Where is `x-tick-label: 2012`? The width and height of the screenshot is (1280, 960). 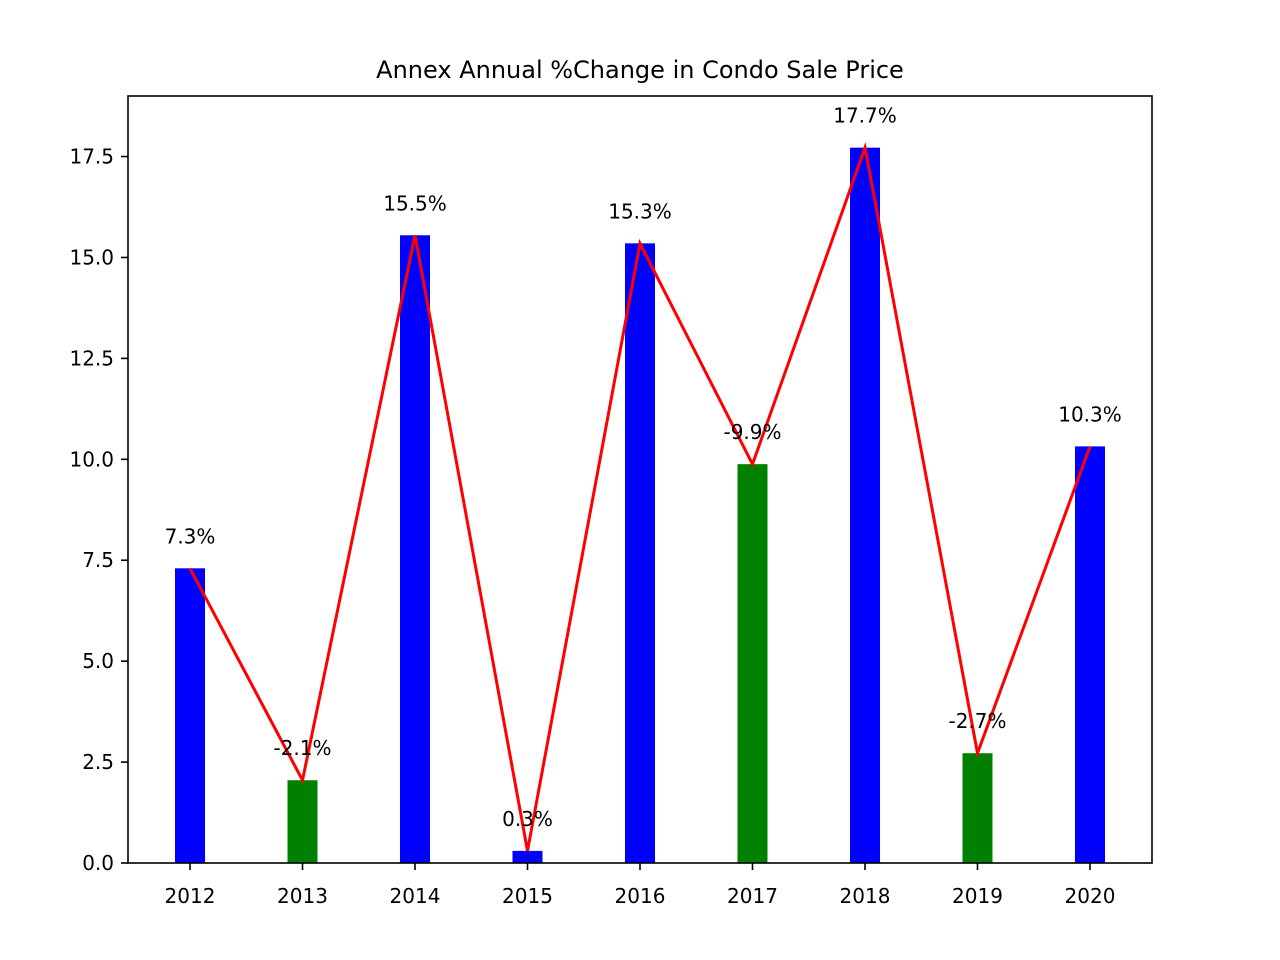
x-tick-label: 2012 is located at coordinates (190, 896).